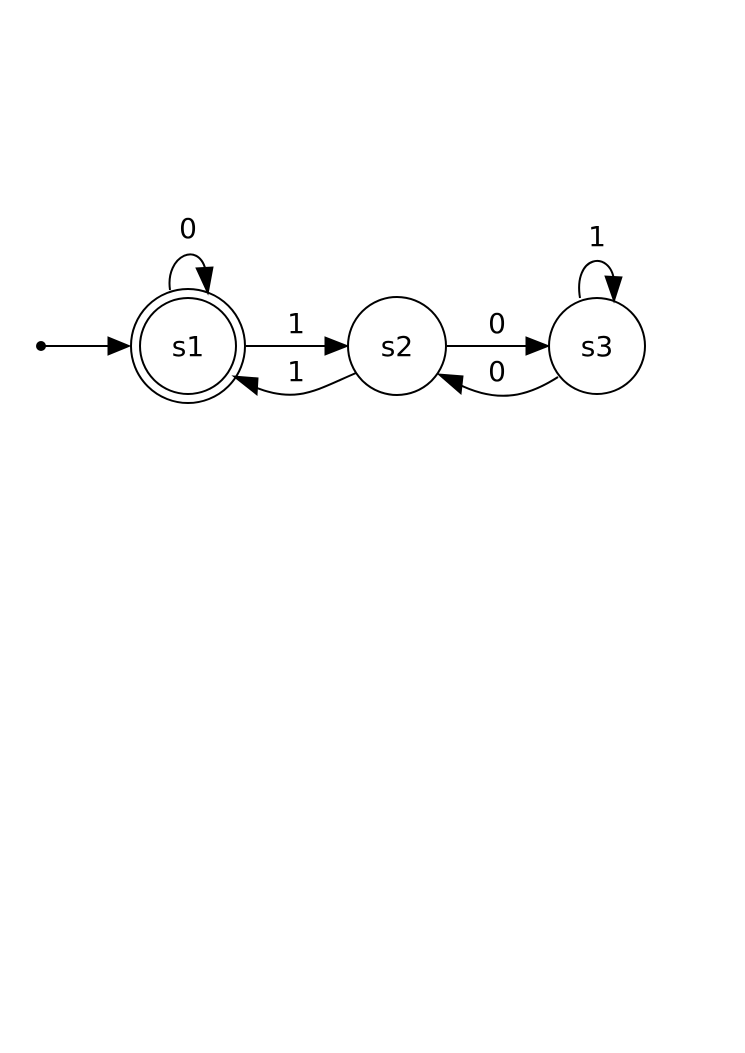  I want to click on transition-s2-s1: 1, so click(294, 375).